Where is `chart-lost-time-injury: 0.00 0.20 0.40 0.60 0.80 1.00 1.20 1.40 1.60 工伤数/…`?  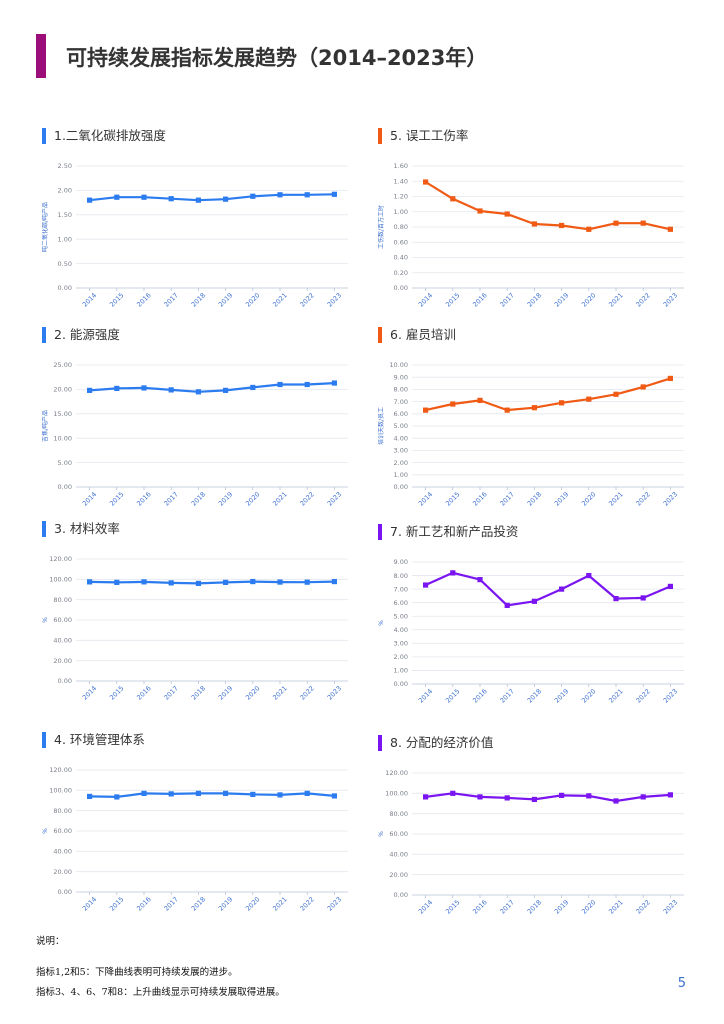 chart-lost-time-injury: 0.00 0.20 0.40 0.60 0.80 1.00 1.20 1.40 1.60 工伤数/… is located at coordinates (531, 235).